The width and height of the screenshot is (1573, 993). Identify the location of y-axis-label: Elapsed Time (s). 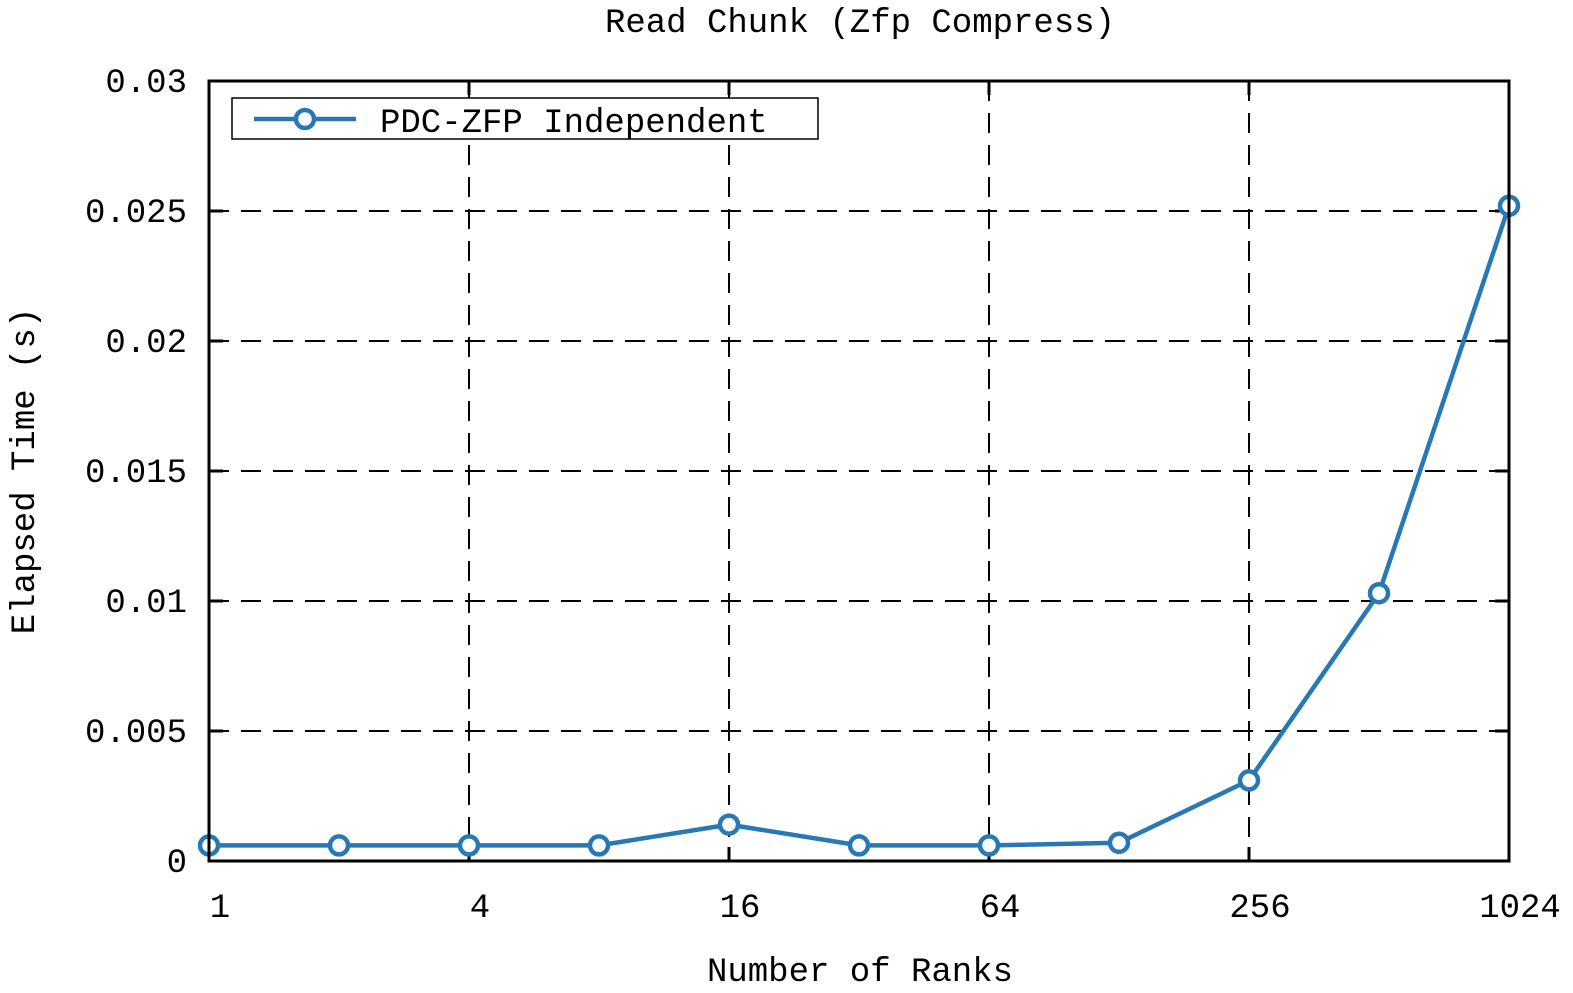
(26, 471).